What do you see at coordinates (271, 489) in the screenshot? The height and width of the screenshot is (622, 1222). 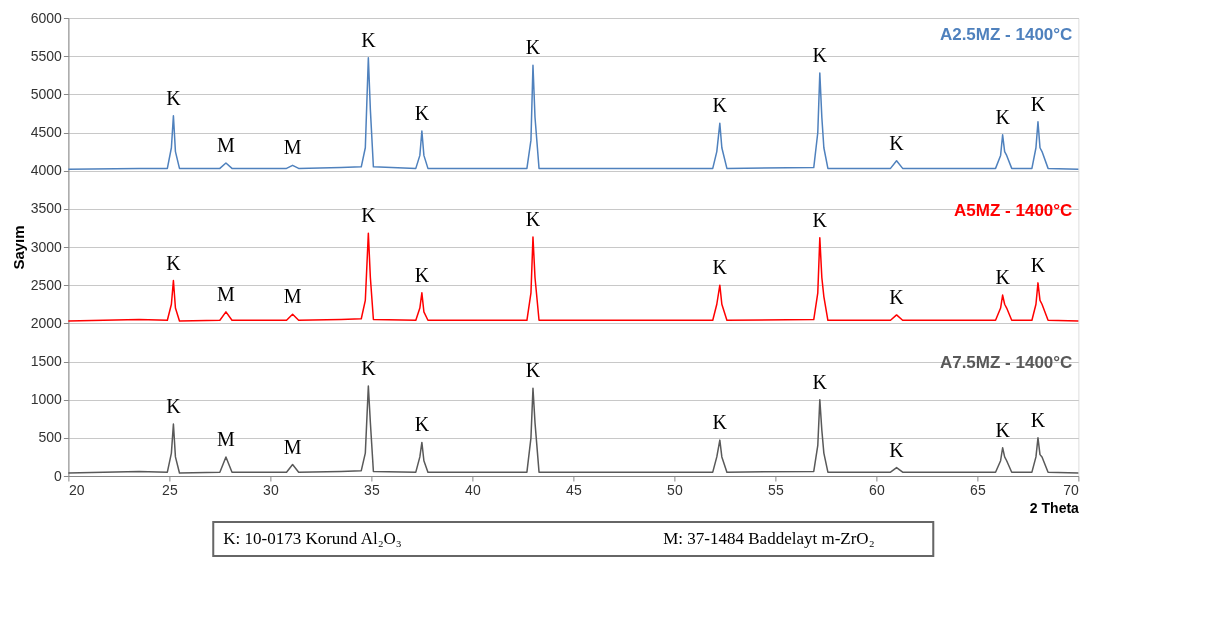 I see `x-tick-label: 30` at bounding box center [271, 489].